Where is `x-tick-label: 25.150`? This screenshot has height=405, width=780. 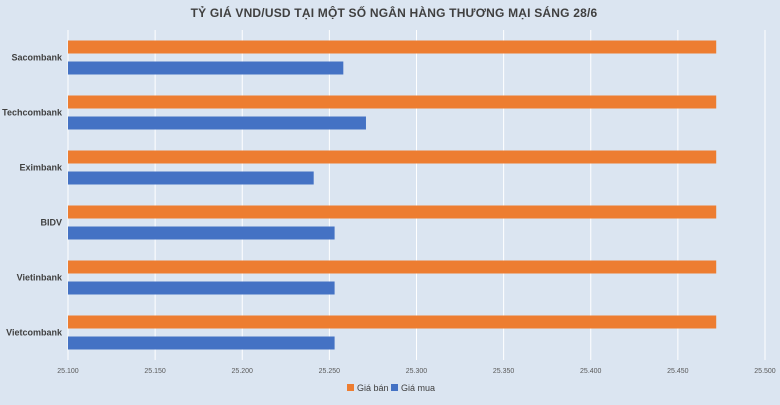 x-tick-label: 25.150 is located at coordinates (155, 371).